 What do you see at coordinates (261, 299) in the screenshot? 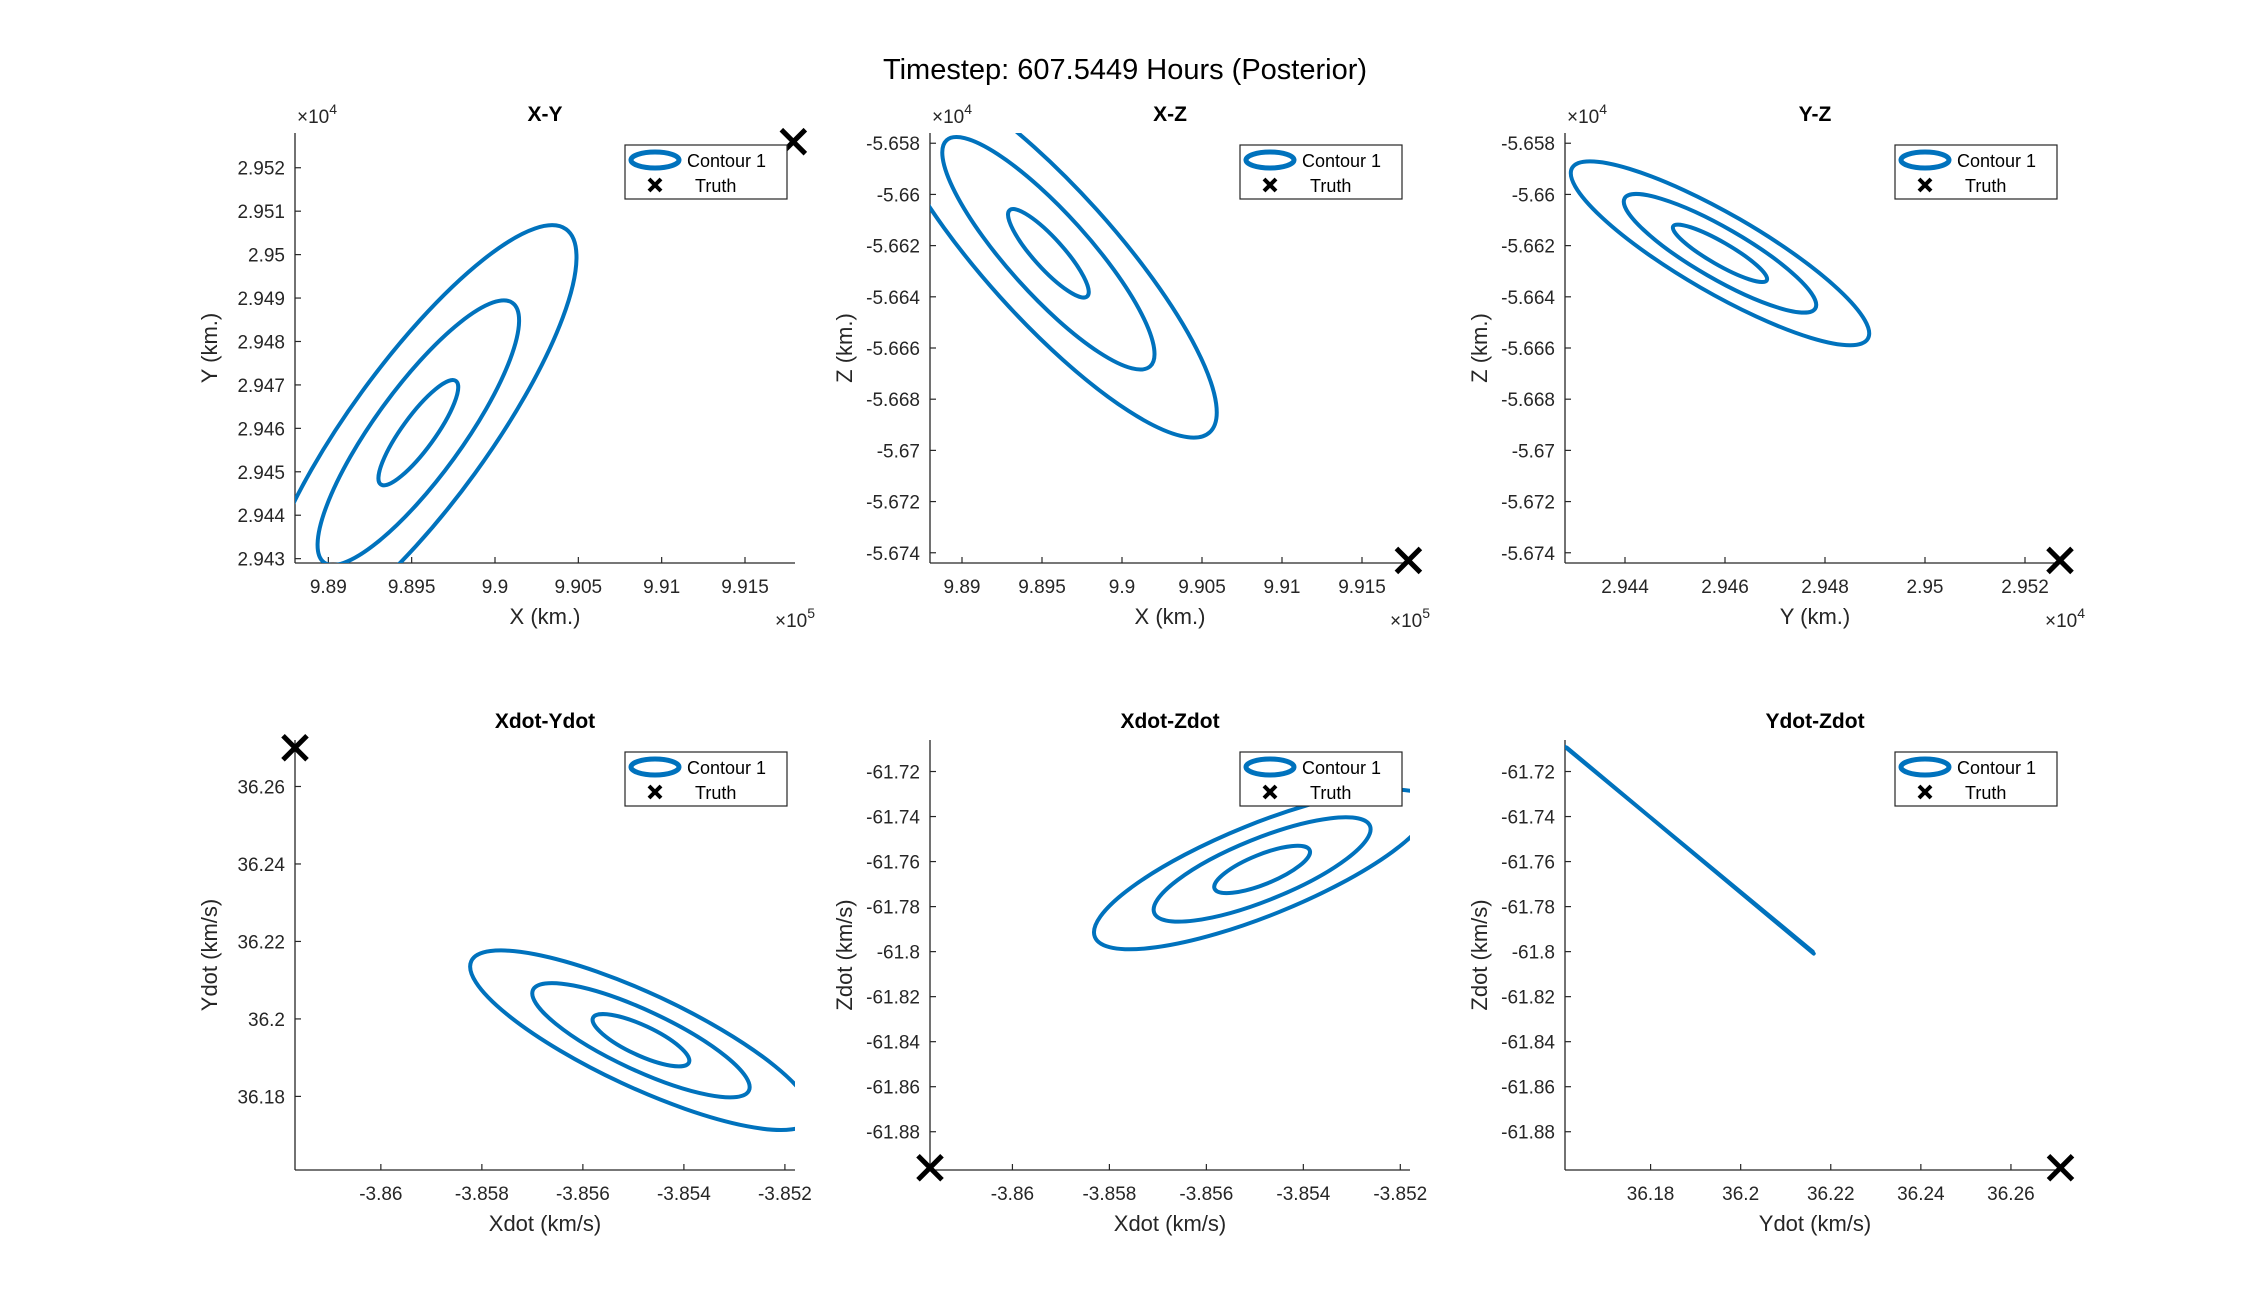
I see `y-tick-label: 2.949` at bounding box center [261, 299].